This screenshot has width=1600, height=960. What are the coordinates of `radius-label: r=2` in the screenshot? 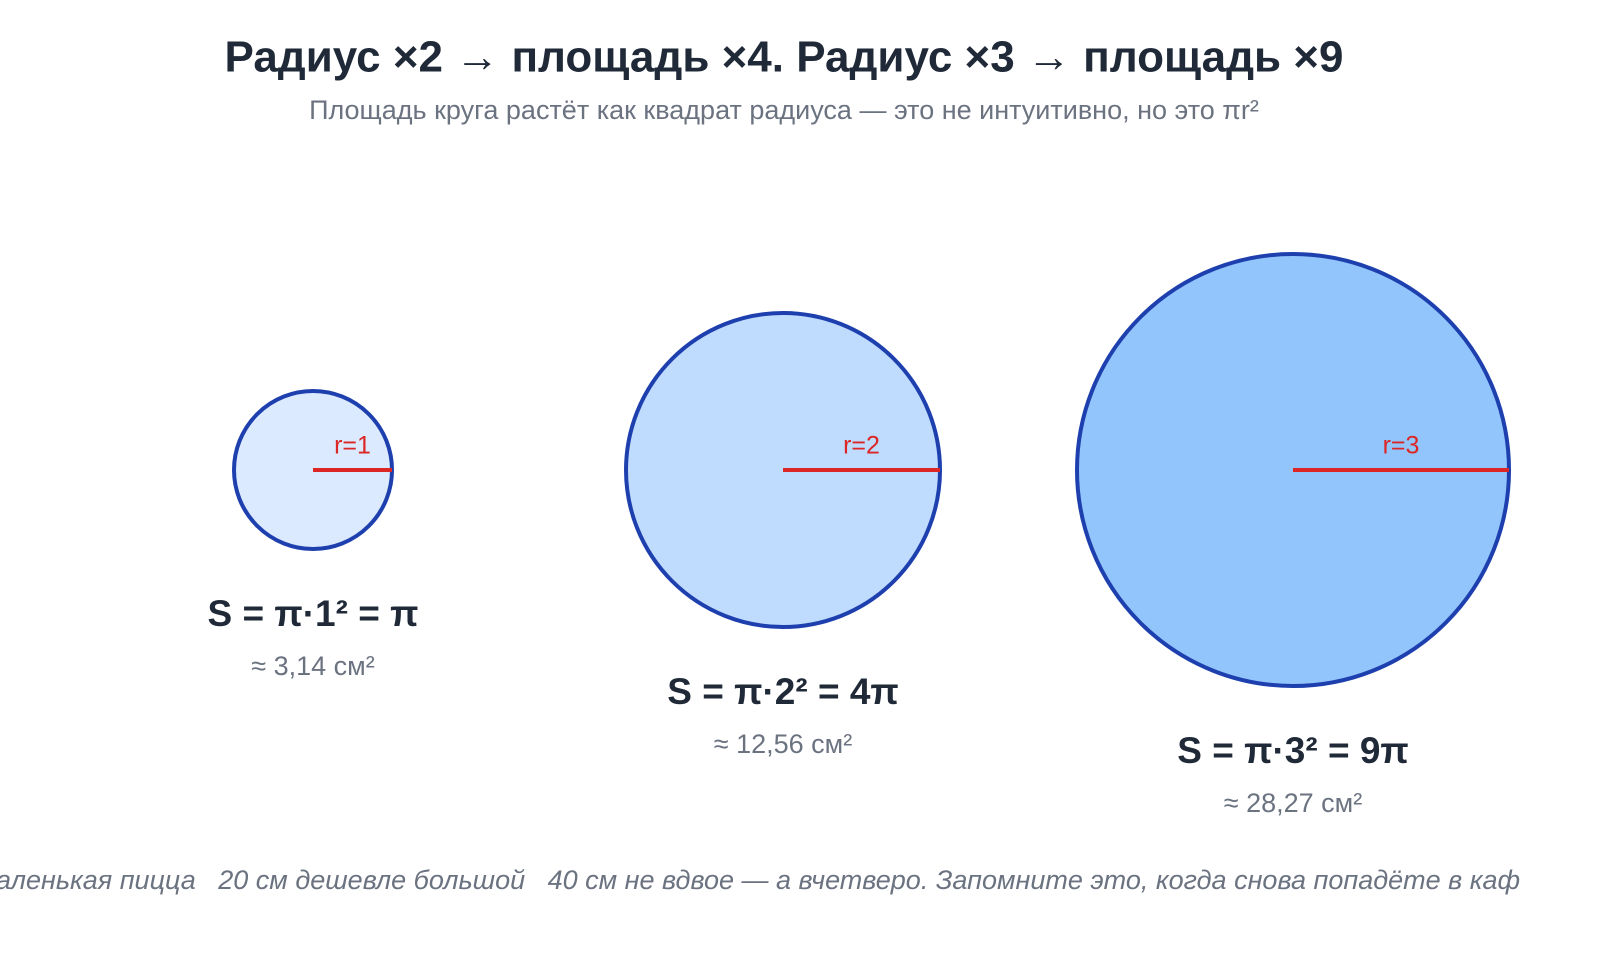 It's located at (861, 446).